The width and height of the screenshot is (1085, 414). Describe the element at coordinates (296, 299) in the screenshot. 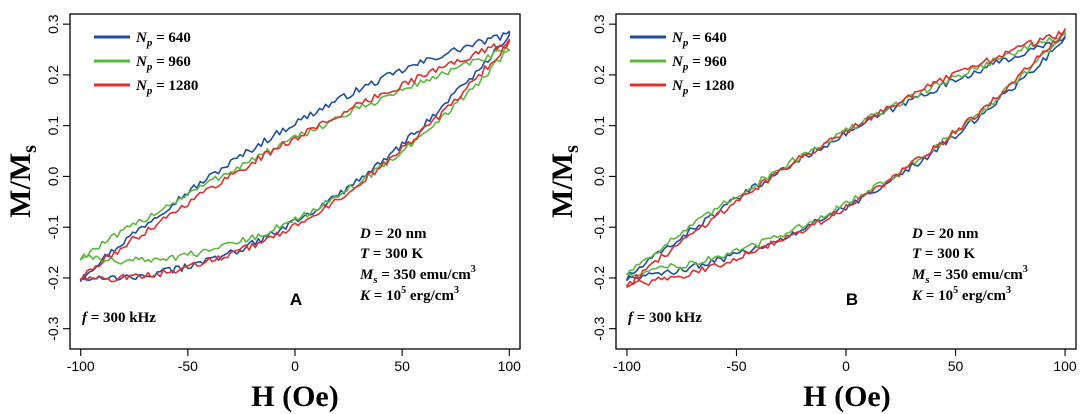

I see `panel-letter: A` at that location.